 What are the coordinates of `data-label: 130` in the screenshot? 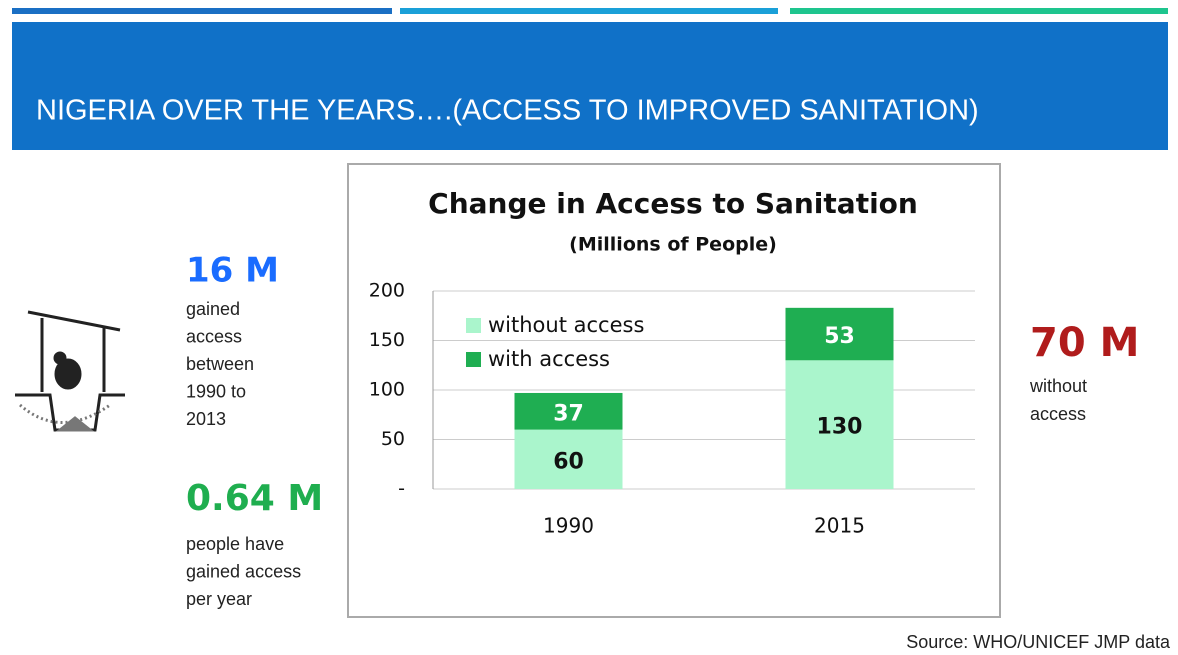 It's located at (840, 427).